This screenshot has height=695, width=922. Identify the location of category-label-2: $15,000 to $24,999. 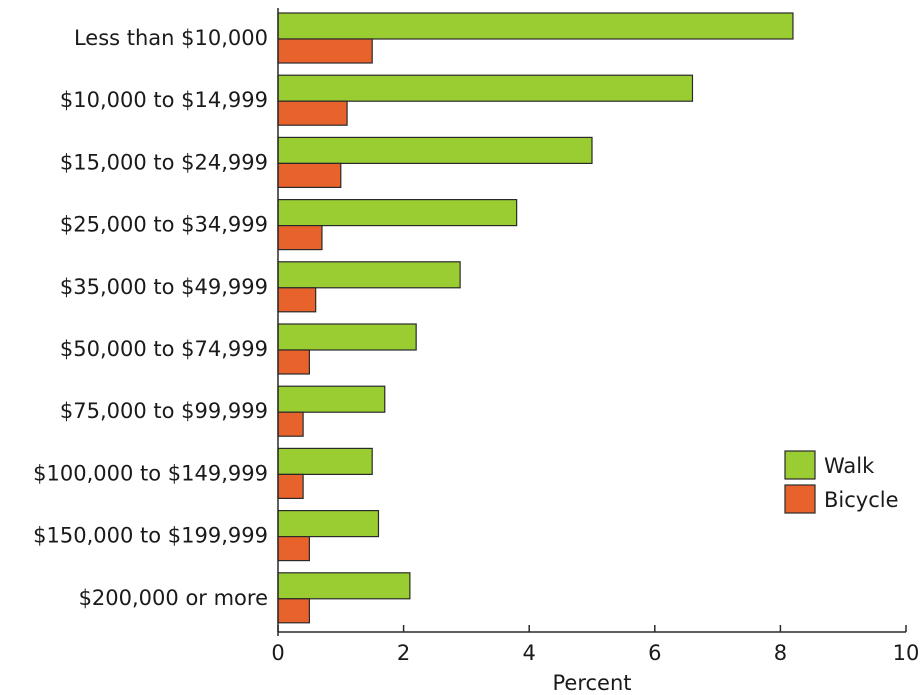
(164, 162).